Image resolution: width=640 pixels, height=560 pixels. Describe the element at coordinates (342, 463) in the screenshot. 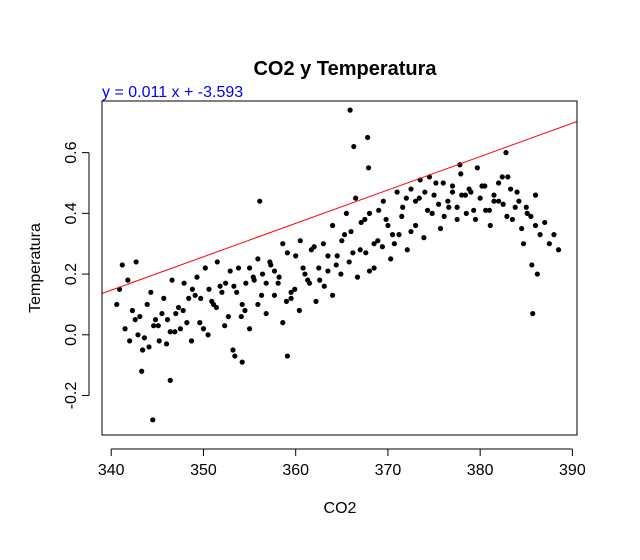

I see `x-axis: 340 350 360 370 380 390` at that location.